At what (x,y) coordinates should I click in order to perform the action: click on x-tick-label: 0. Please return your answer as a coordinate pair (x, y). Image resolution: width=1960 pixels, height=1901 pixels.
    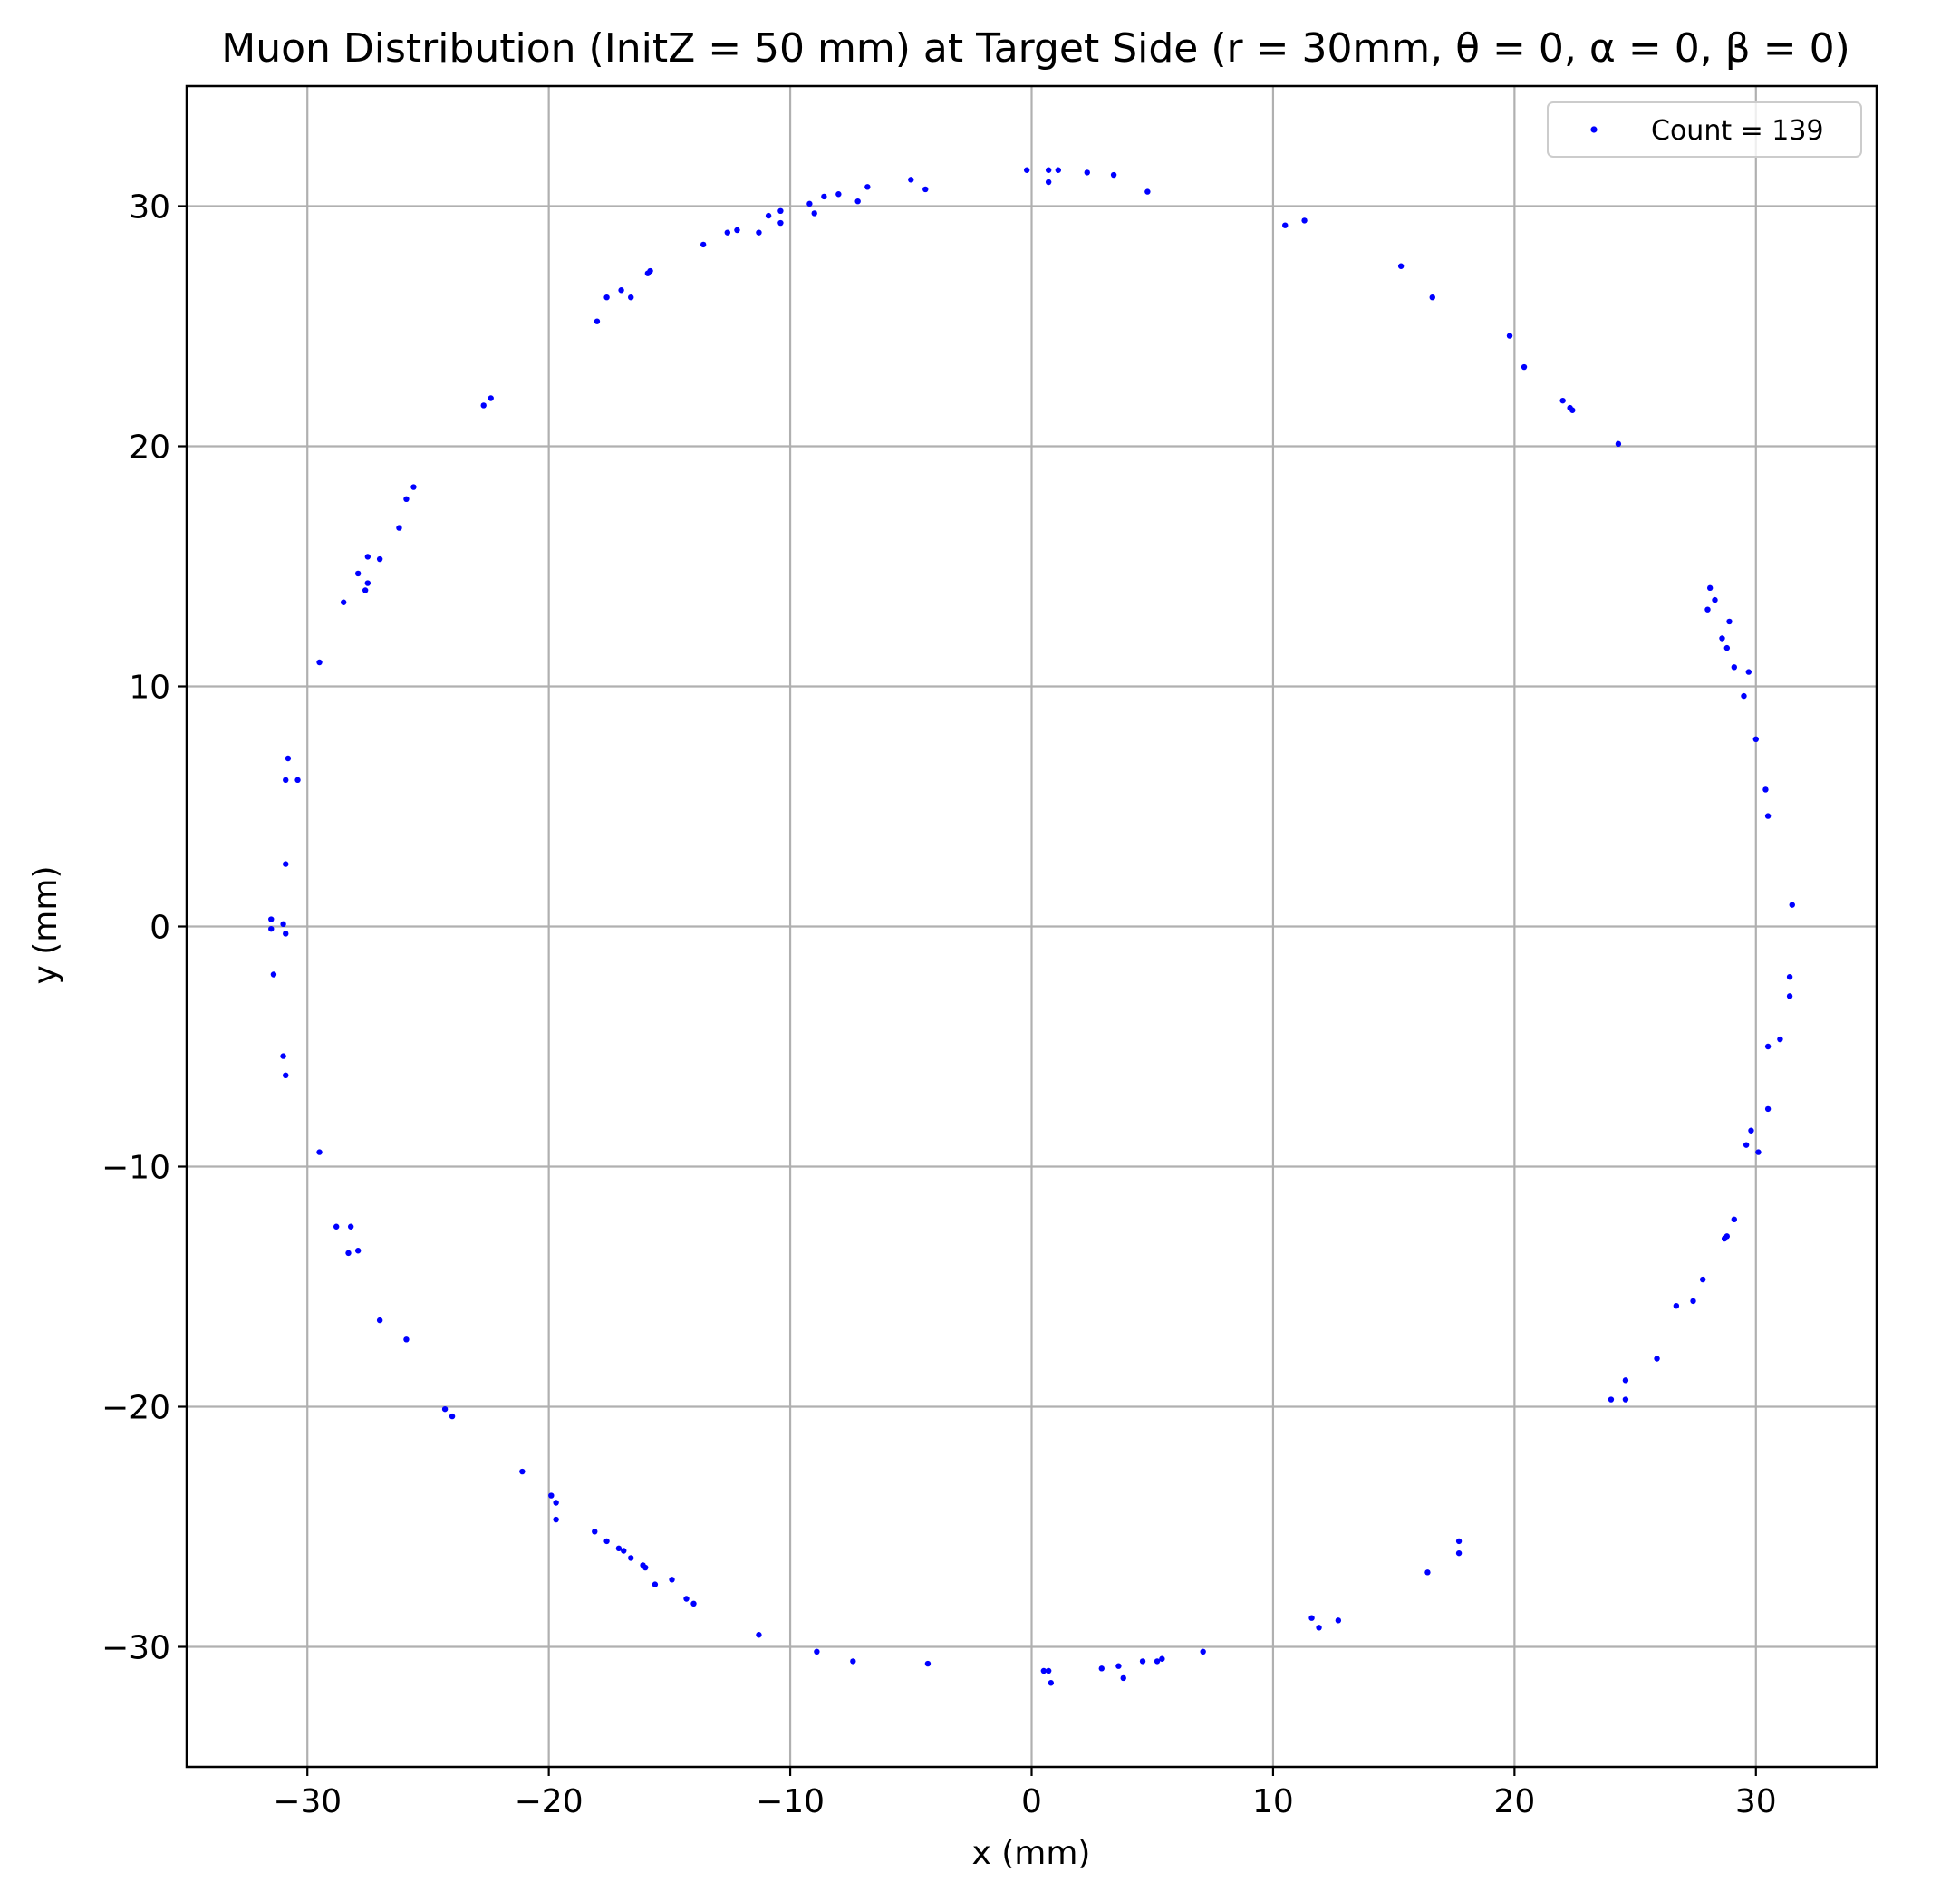
    Looking at the image, I should click on (1032, 1802).